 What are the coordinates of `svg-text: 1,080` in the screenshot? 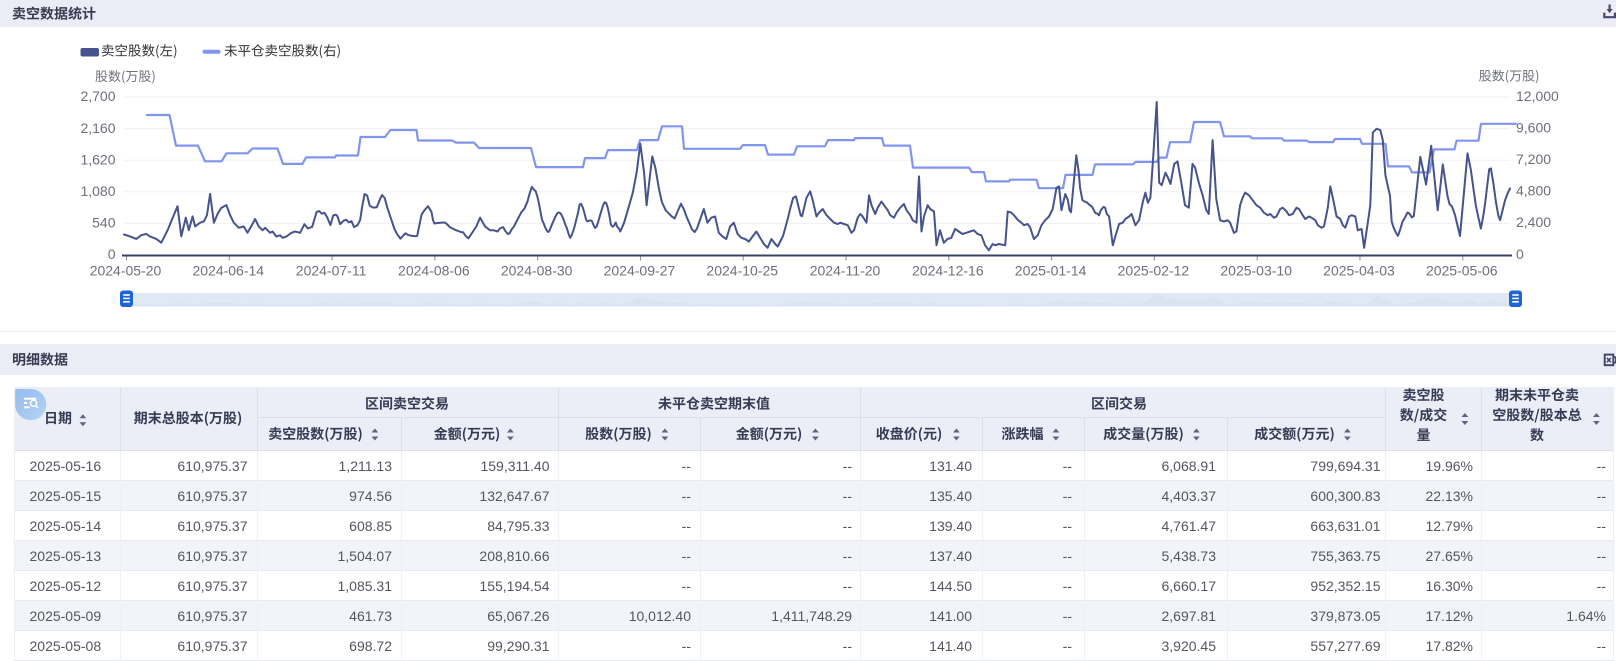 It's located at (97, 191).